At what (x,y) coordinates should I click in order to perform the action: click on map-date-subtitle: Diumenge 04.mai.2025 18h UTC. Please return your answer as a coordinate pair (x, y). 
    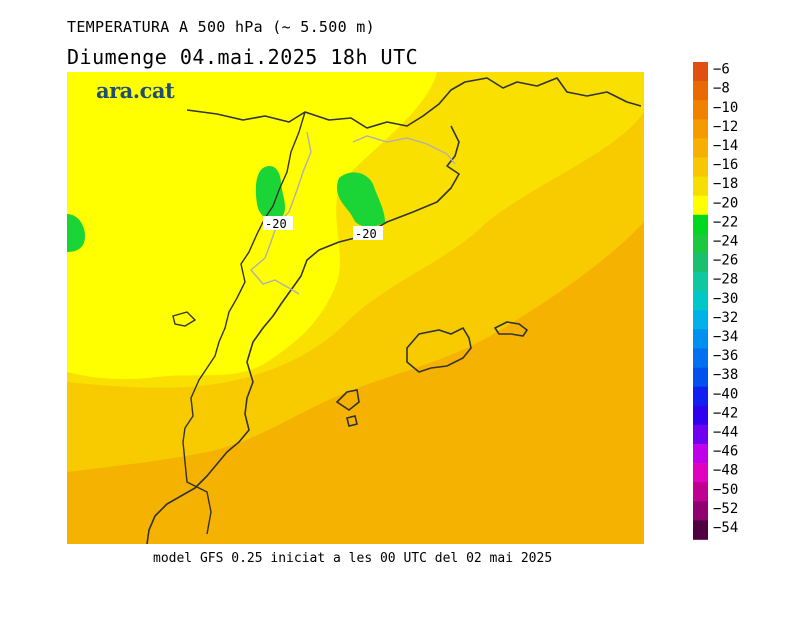
    Looking at the image, I should click on (243, 57).